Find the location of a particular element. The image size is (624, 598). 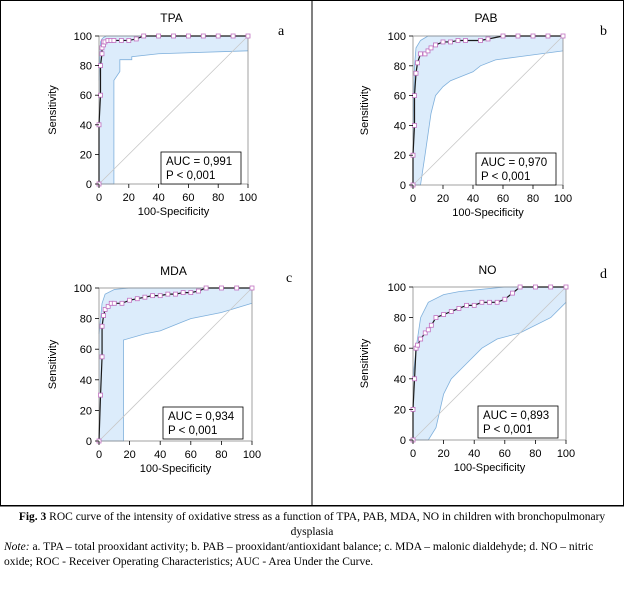

y-tick-label-mda: 0 is located at coordinates (89, 442).